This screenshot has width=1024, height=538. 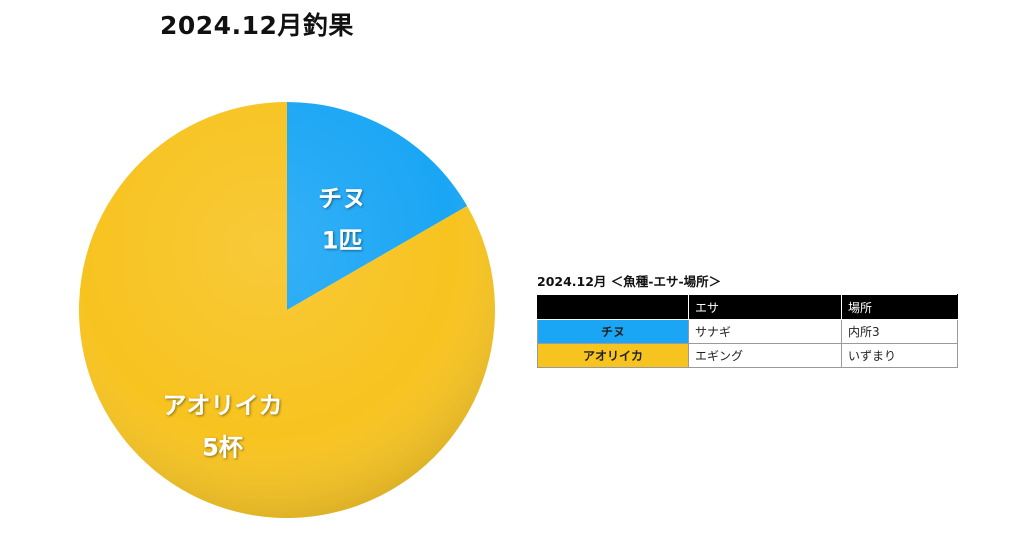 What do you see at coordinates (765, 307) in the screenshot?
I see `header-bait: エサ` at bounding box center [765, 307].